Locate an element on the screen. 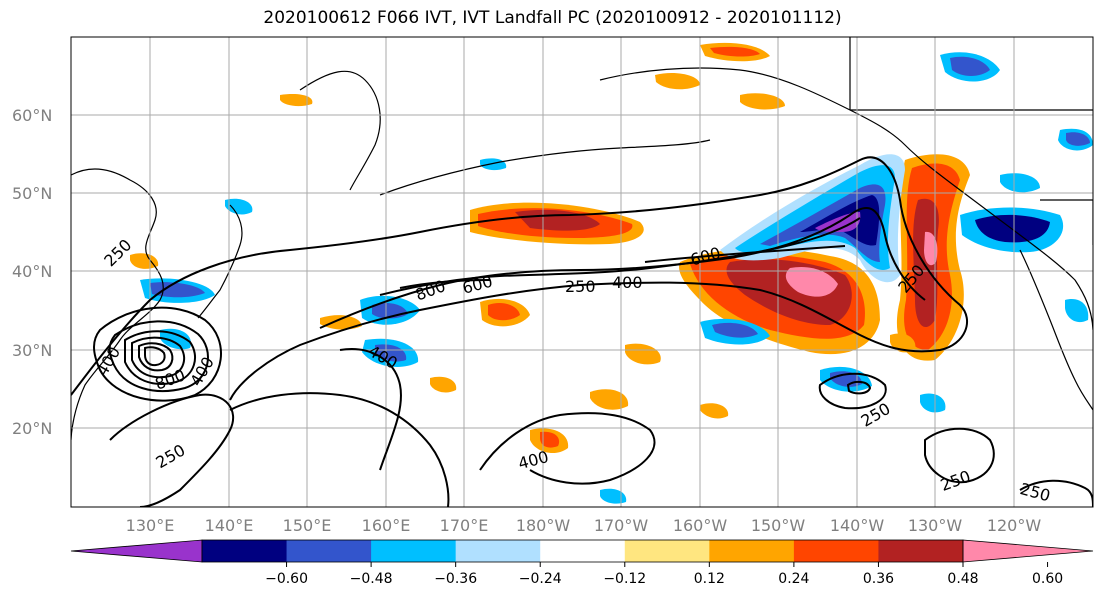  lon-label: 170°E is located at coordinates (464, 525).